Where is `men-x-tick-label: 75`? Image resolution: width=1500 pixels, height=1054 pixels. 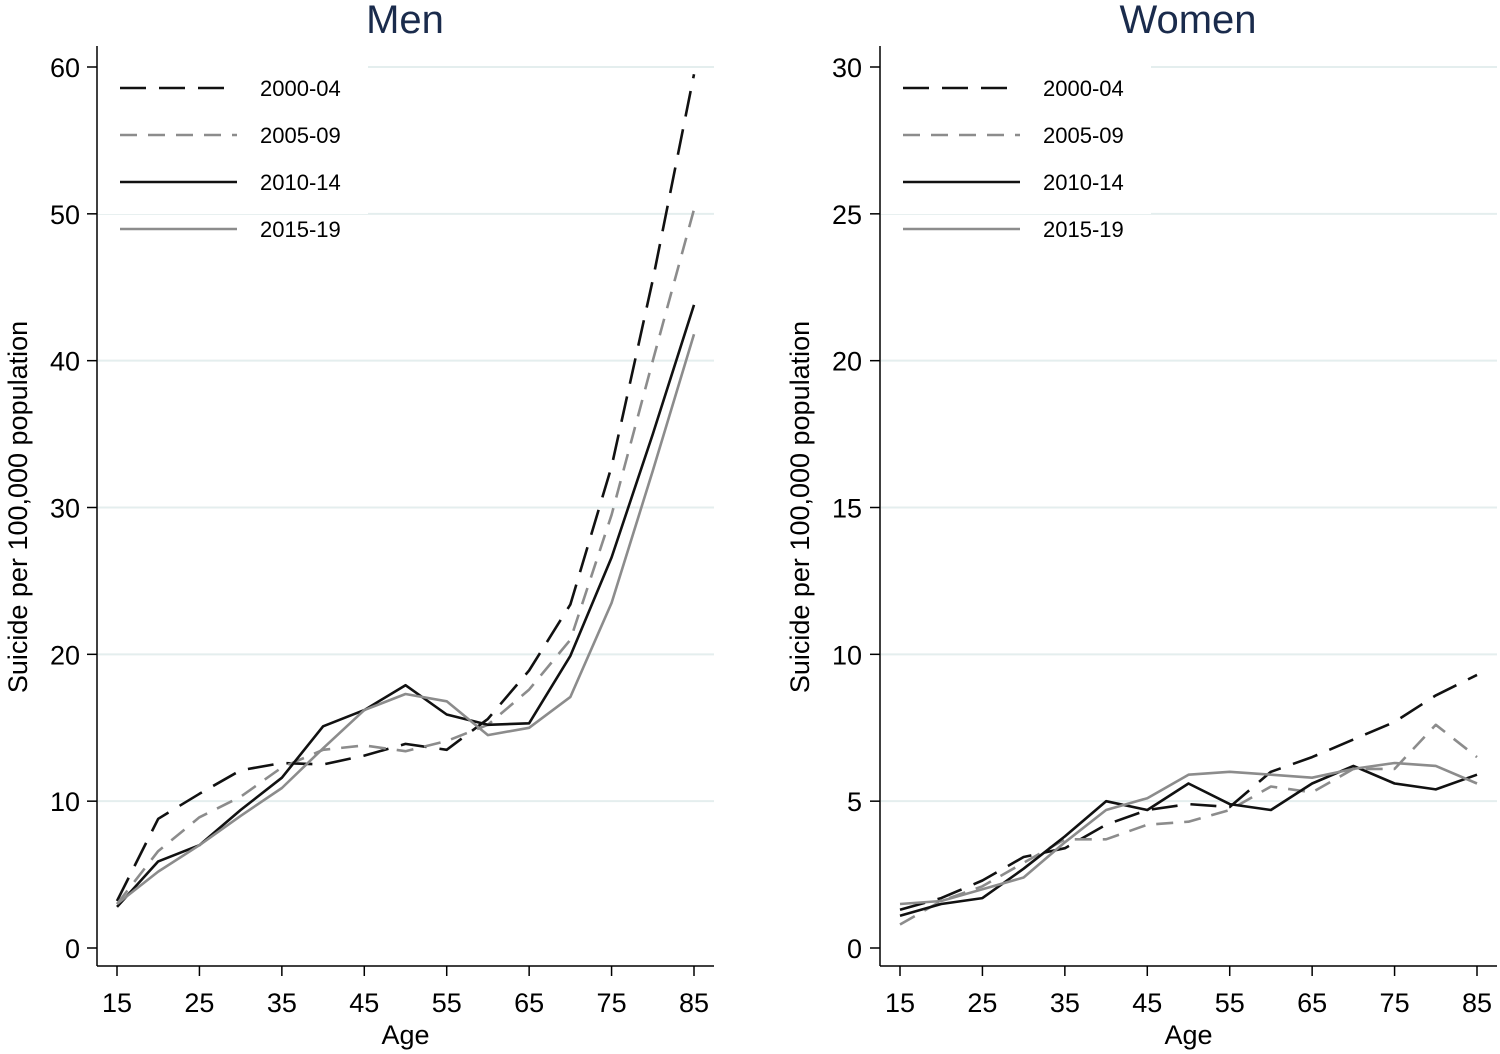
men-x-tick-label: 75 is located at coordinates (612, 1003).